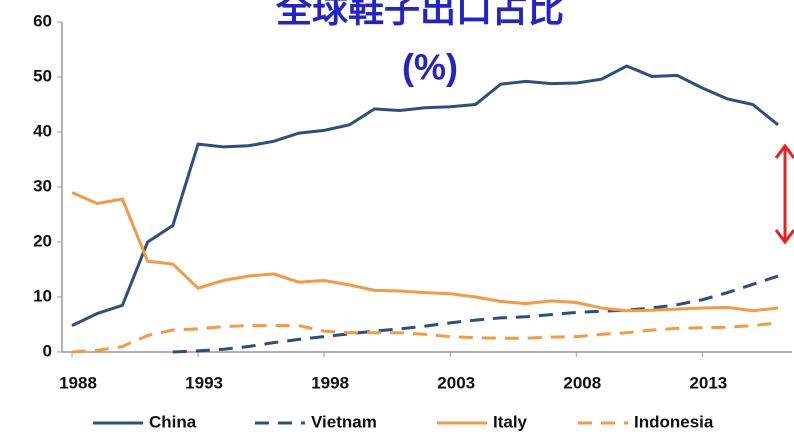 This screenshot has width=794, height=439. I want to click on y-tick-label: 0, so click(47, 350).